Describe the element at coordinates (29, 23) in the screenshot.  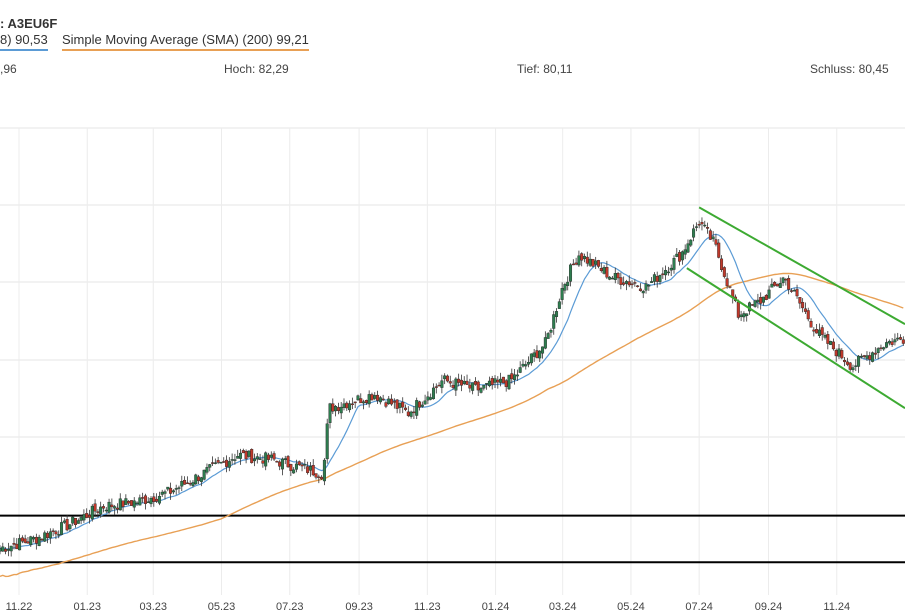
I see `symbol-label: : A3EU6F` at that location.